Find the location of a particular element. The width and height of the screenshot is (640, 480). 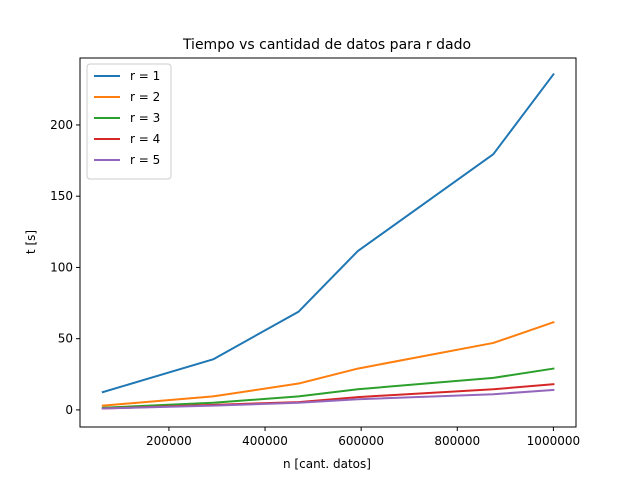

y-tick-label: 100 is located at coordinates (61, 267).